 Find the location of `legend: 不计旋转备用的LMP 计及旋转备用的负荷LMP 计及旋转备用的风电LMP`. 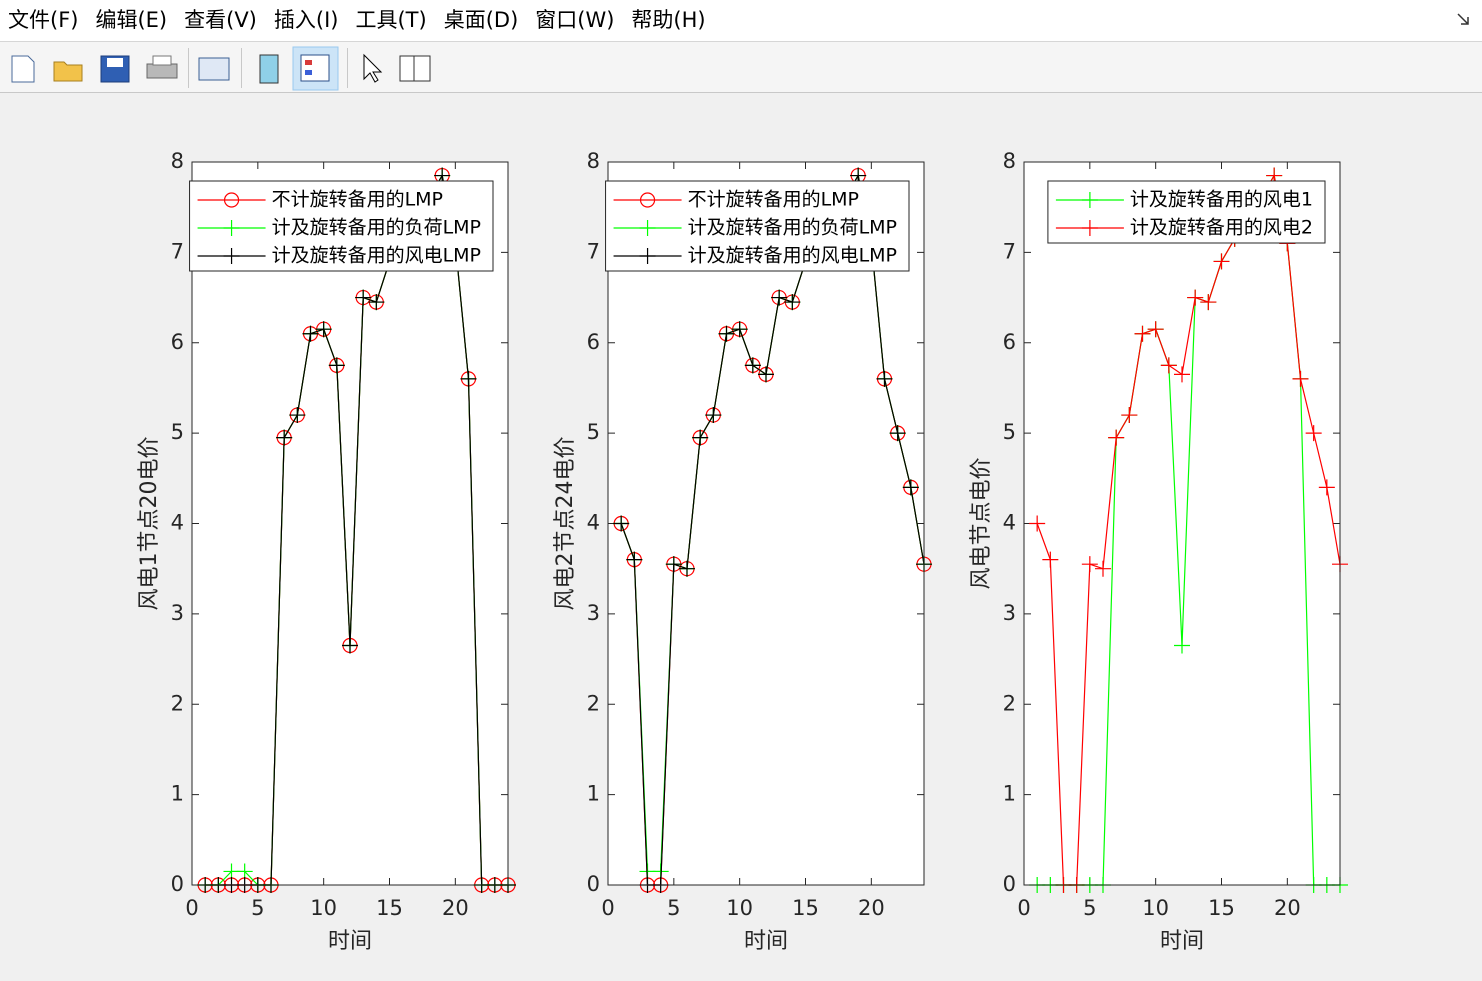

legend: 不计旋转备用的LMP 计及旋转备用的负荷LMP 计及旋转备用的风电LMP is located at coordinates (757, 226).